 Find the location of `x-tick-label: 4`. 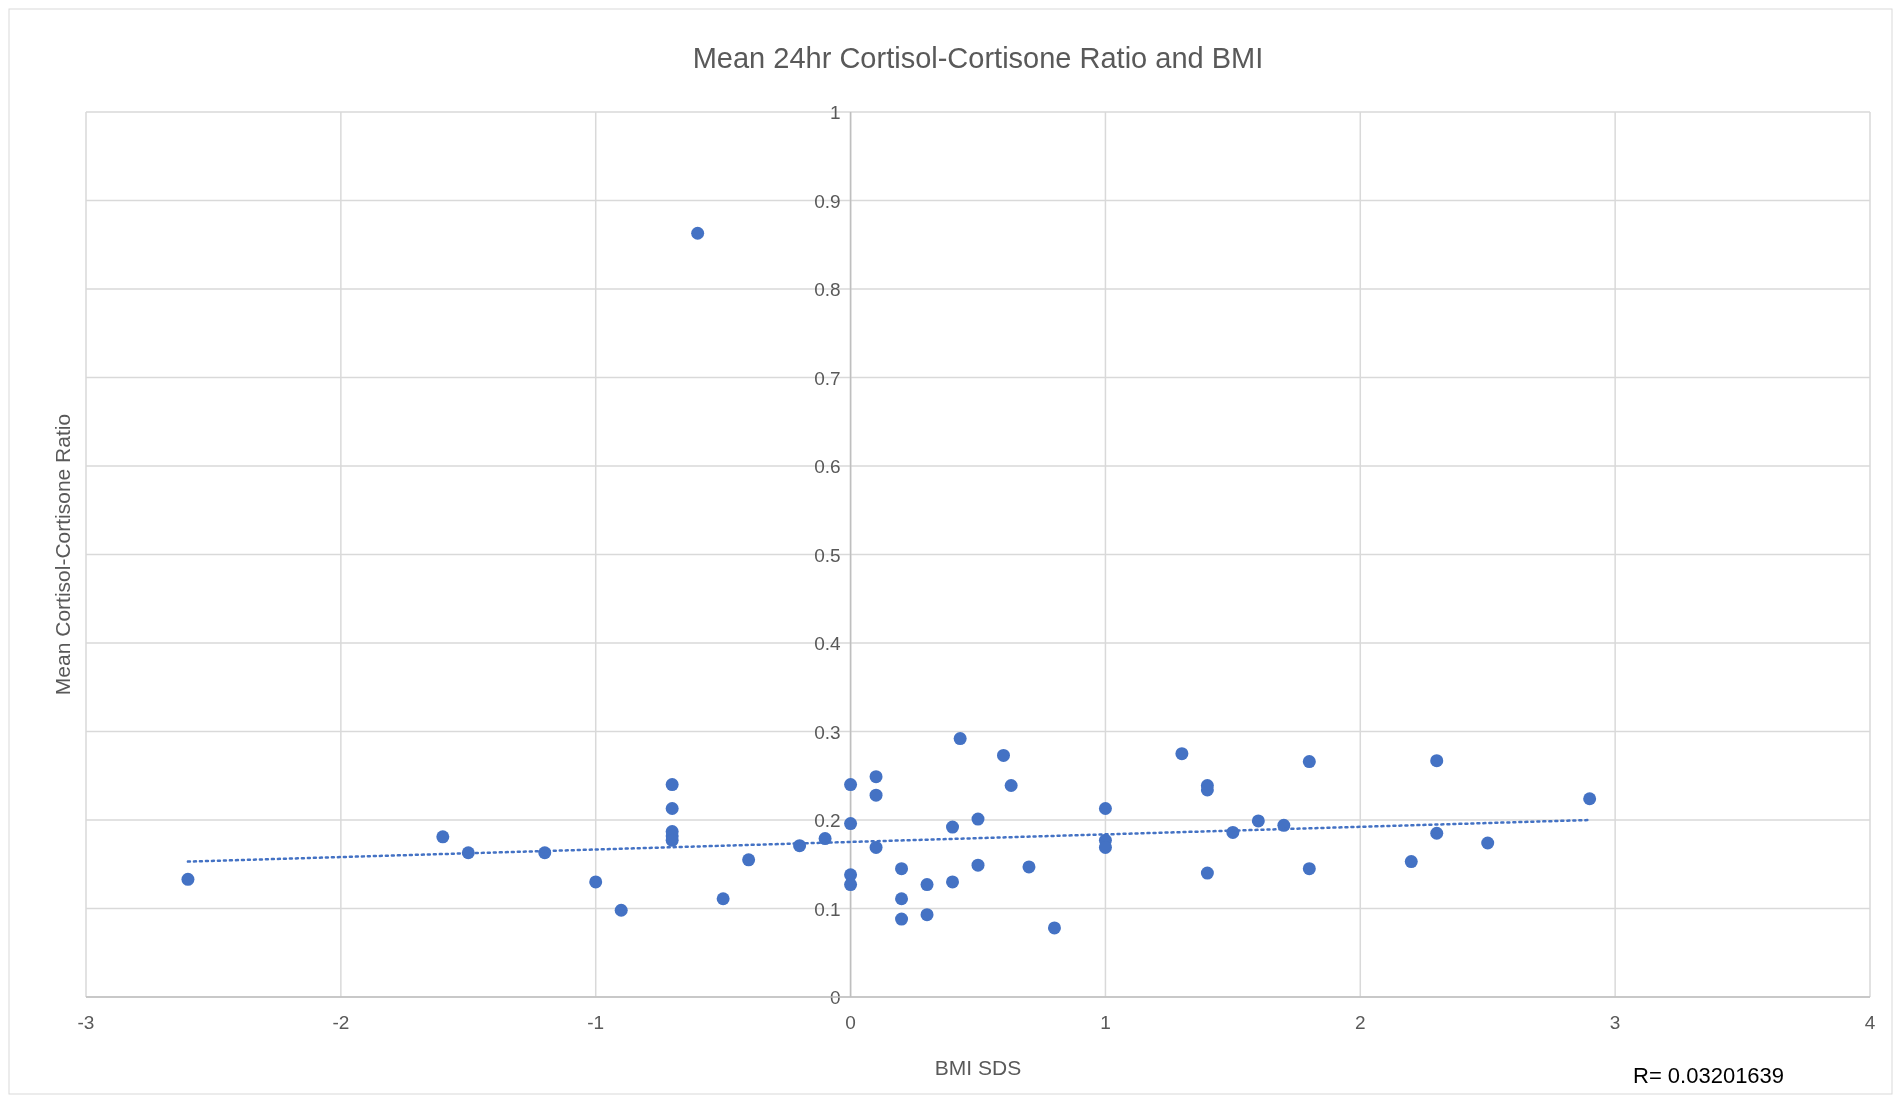

x-tick-label: 4 is located at coordinates (1870, 1022).